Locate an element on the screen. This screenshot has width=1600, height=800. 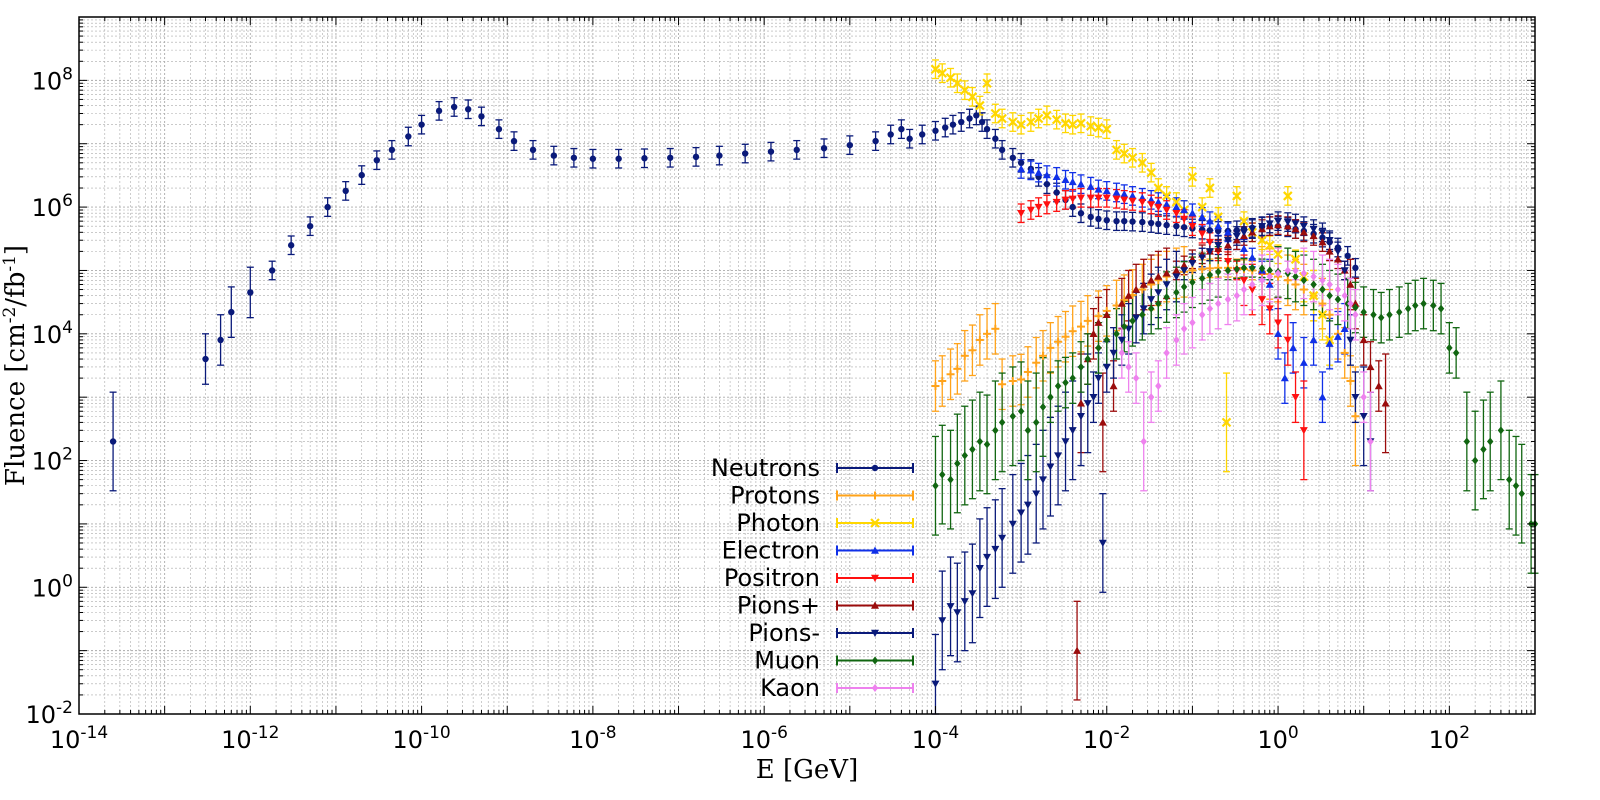
legend-label: Pions- is located at coordinates (784, 633).